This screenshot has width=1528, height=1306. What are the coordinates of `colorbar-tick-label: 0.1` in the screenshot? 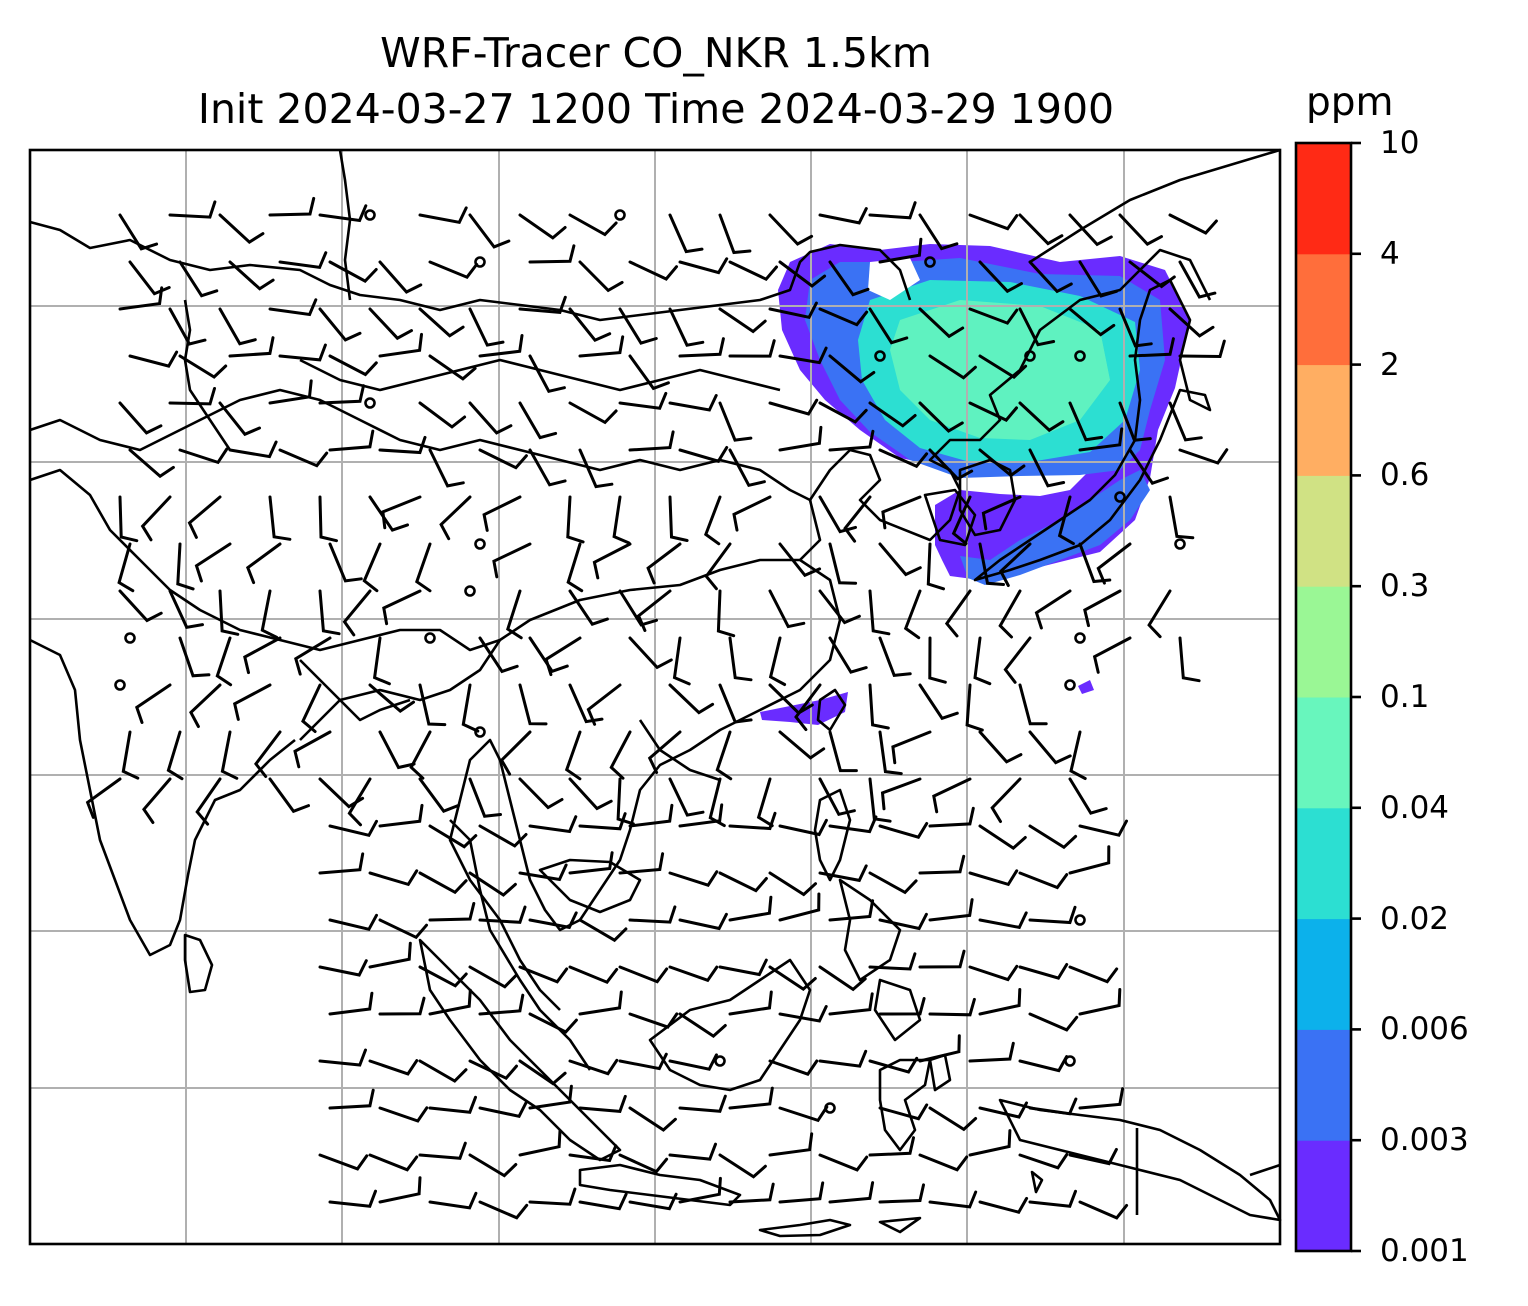 It's located at (1405, 697).